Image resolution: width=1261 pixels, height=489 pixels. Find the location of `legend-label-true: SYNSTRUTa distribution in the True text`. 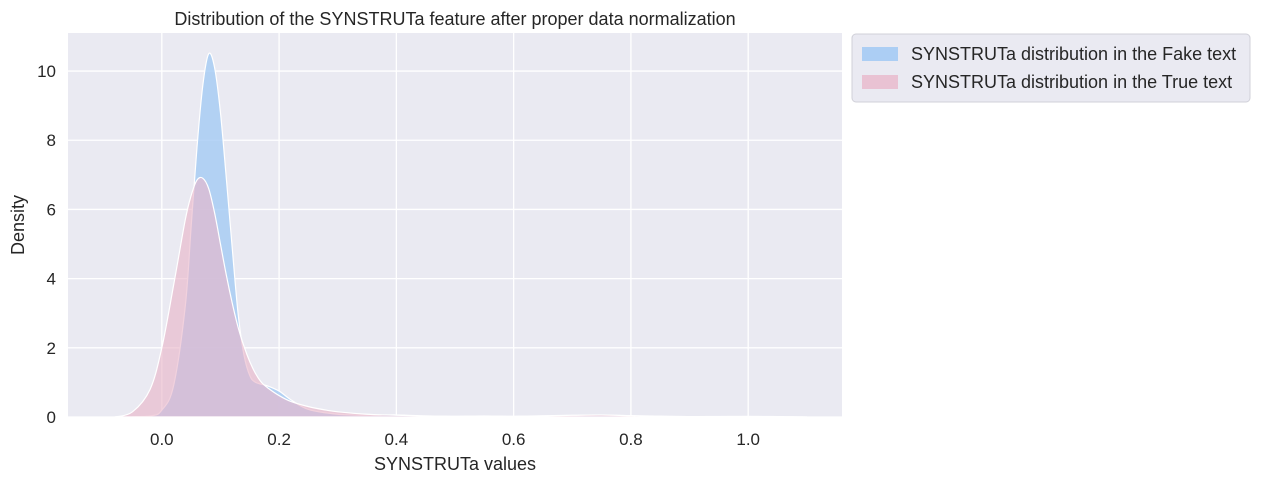

legend-label-true: SYNSTRUTa distribution in the True text is located at coordinates (1071, 82).